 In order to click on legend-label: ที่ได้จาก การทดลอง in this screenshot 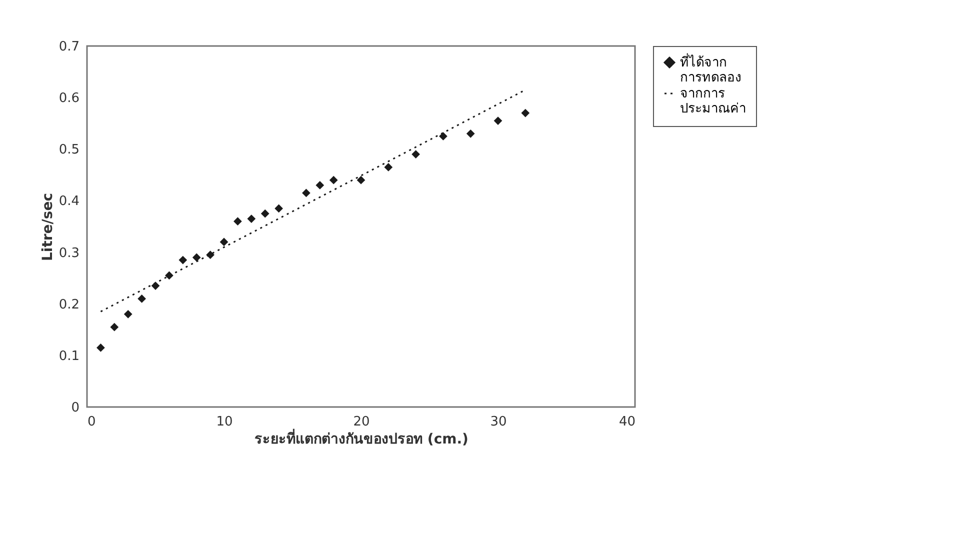, I will do `click(710, 70)`.